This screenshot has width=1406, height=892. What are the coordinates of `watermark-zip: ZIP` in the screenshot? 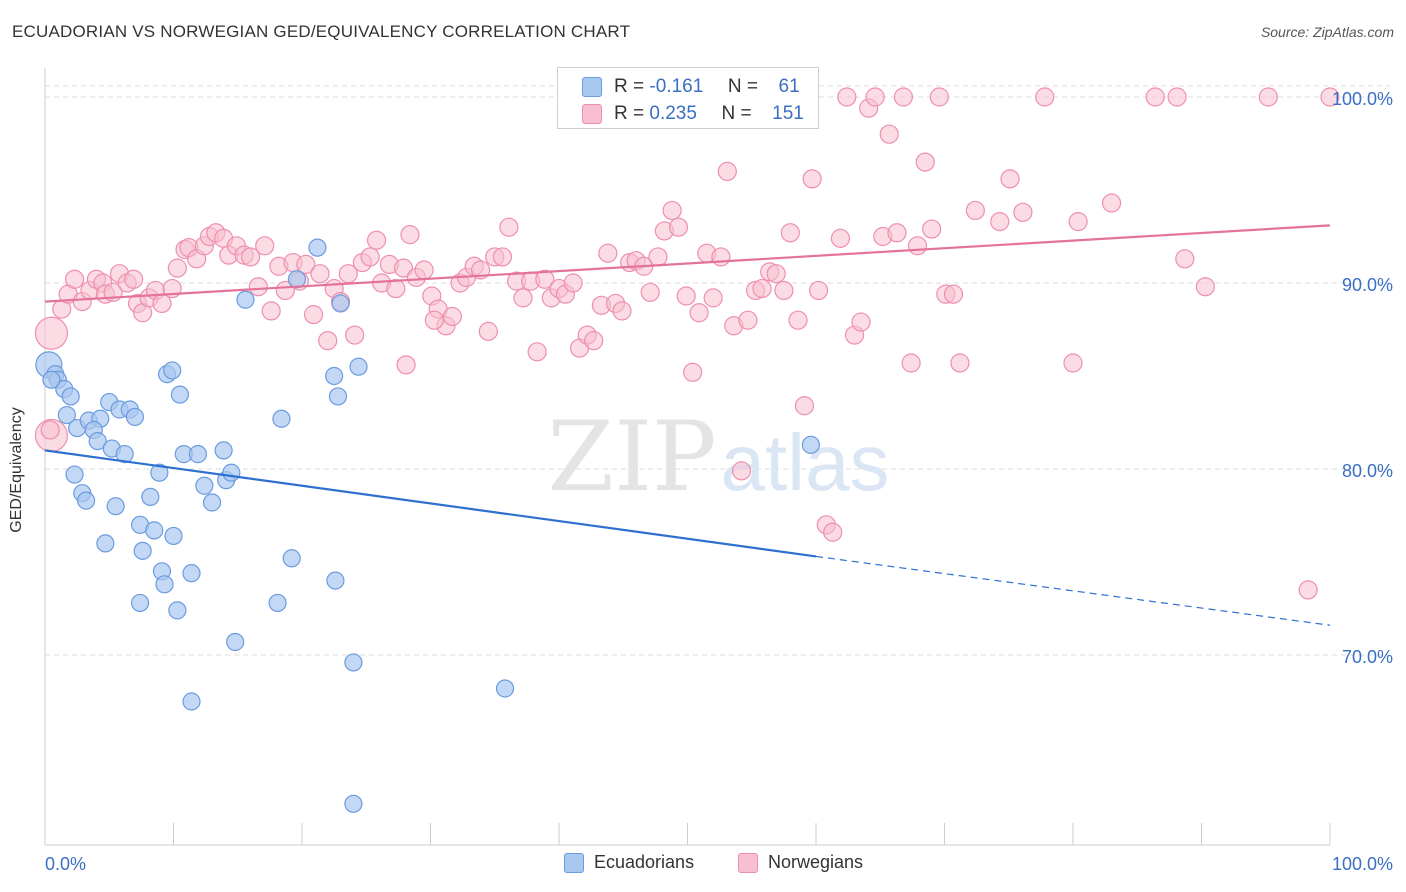 It's located at (631, 457).